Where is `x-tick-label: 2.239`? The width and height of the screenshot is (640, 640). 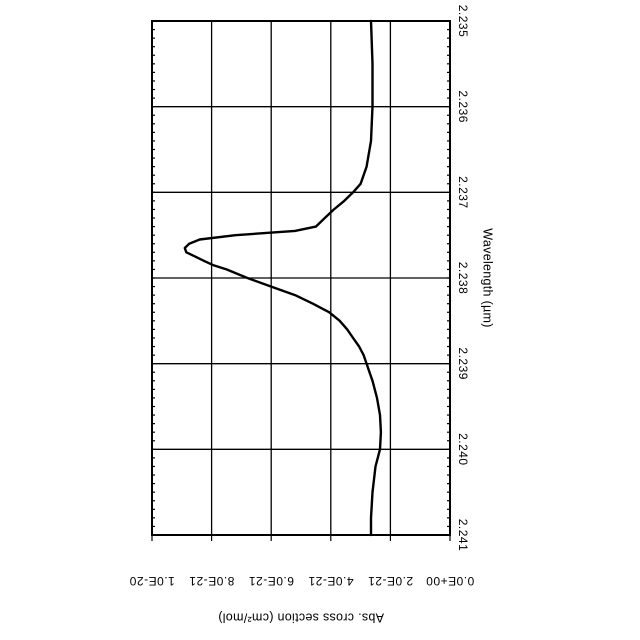
x-tick-label: 2.239 is located at coordinates (463, 363).